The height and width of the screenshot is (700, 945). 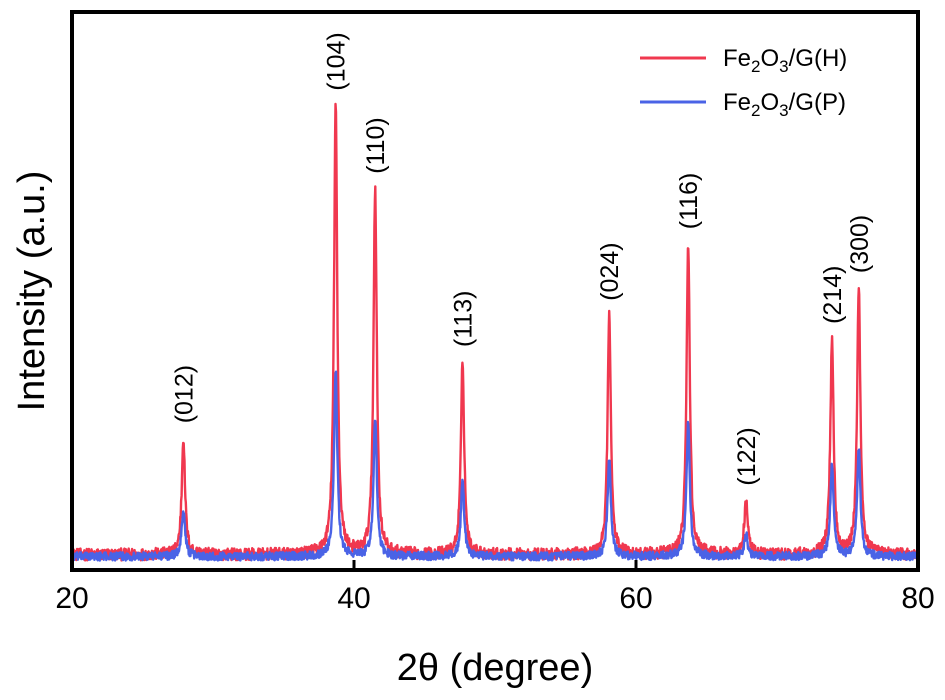 What do you see at coordinates (464, 318) in the screenshot?
I see `peak-label: (113)` at bounding box center [464, 318].